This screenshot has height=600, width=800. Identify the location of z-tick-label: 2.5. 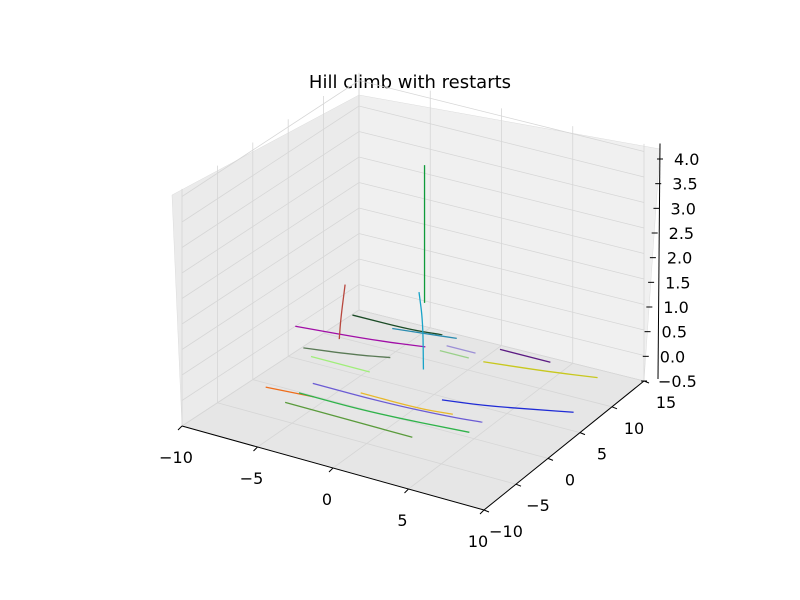
(681, 233).